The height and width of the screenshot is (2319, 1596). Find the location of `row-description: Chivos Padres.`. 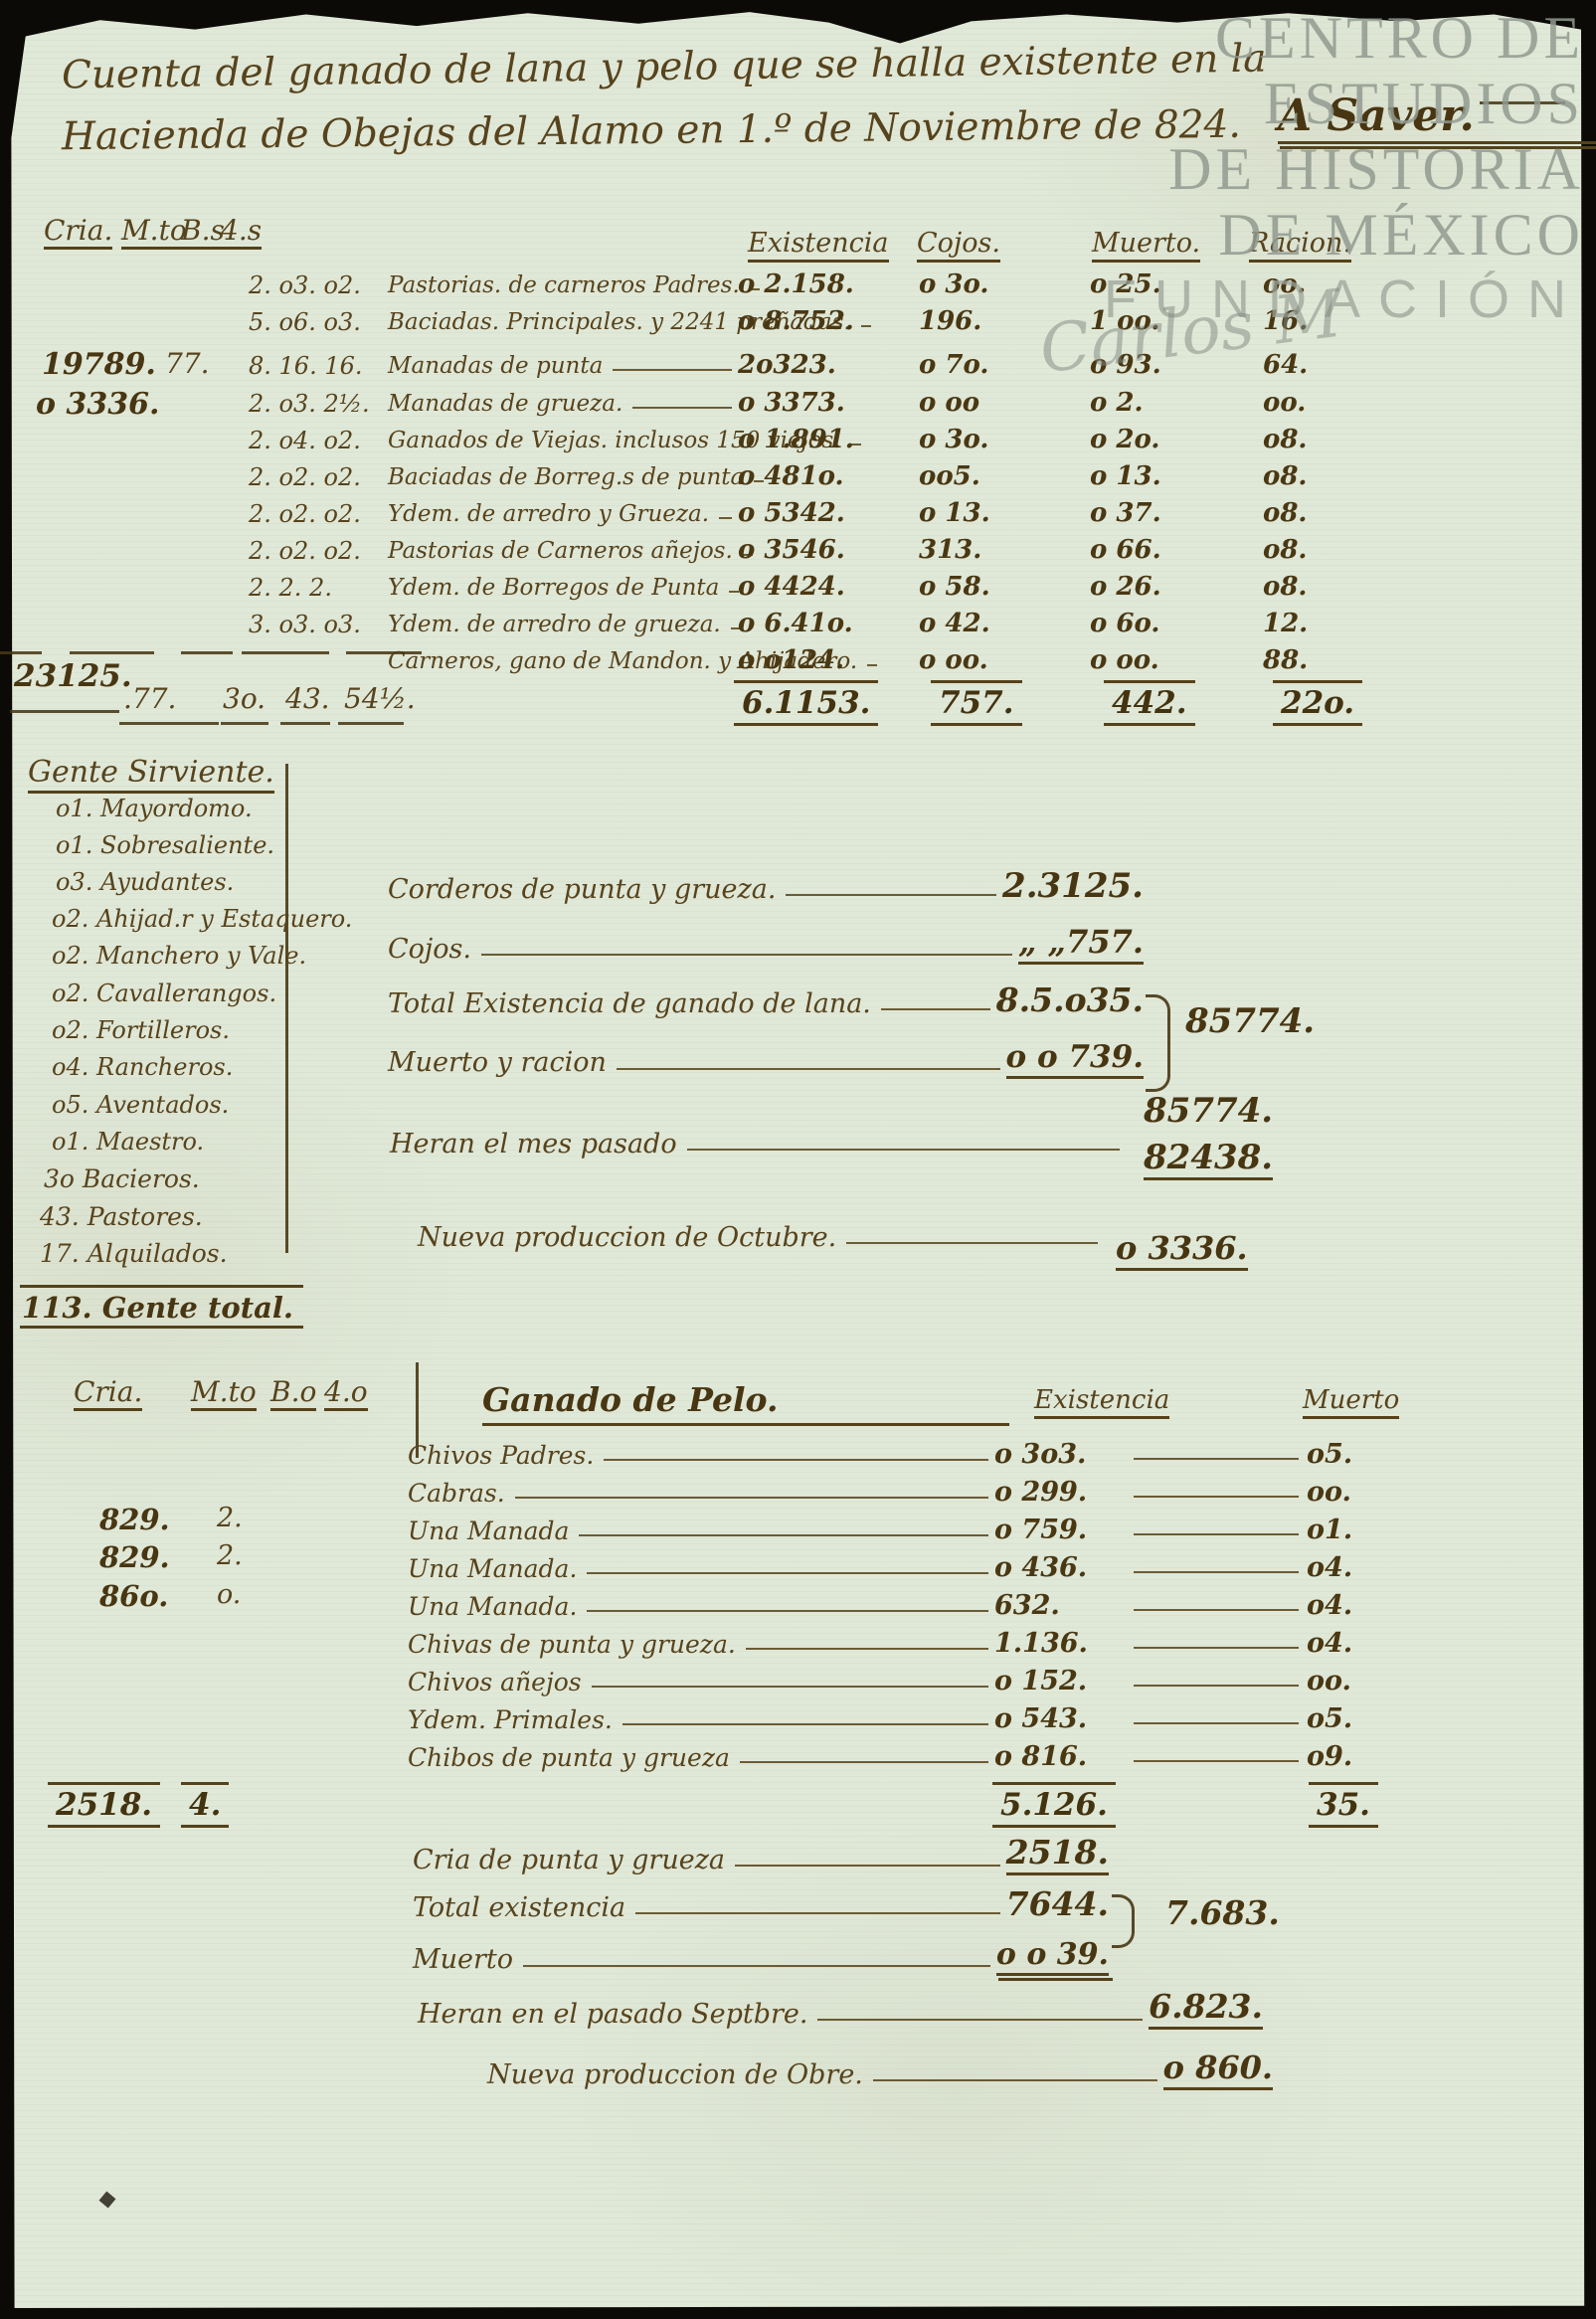

row-description: Chivos Padres. is located at coordinates (701, 1456).